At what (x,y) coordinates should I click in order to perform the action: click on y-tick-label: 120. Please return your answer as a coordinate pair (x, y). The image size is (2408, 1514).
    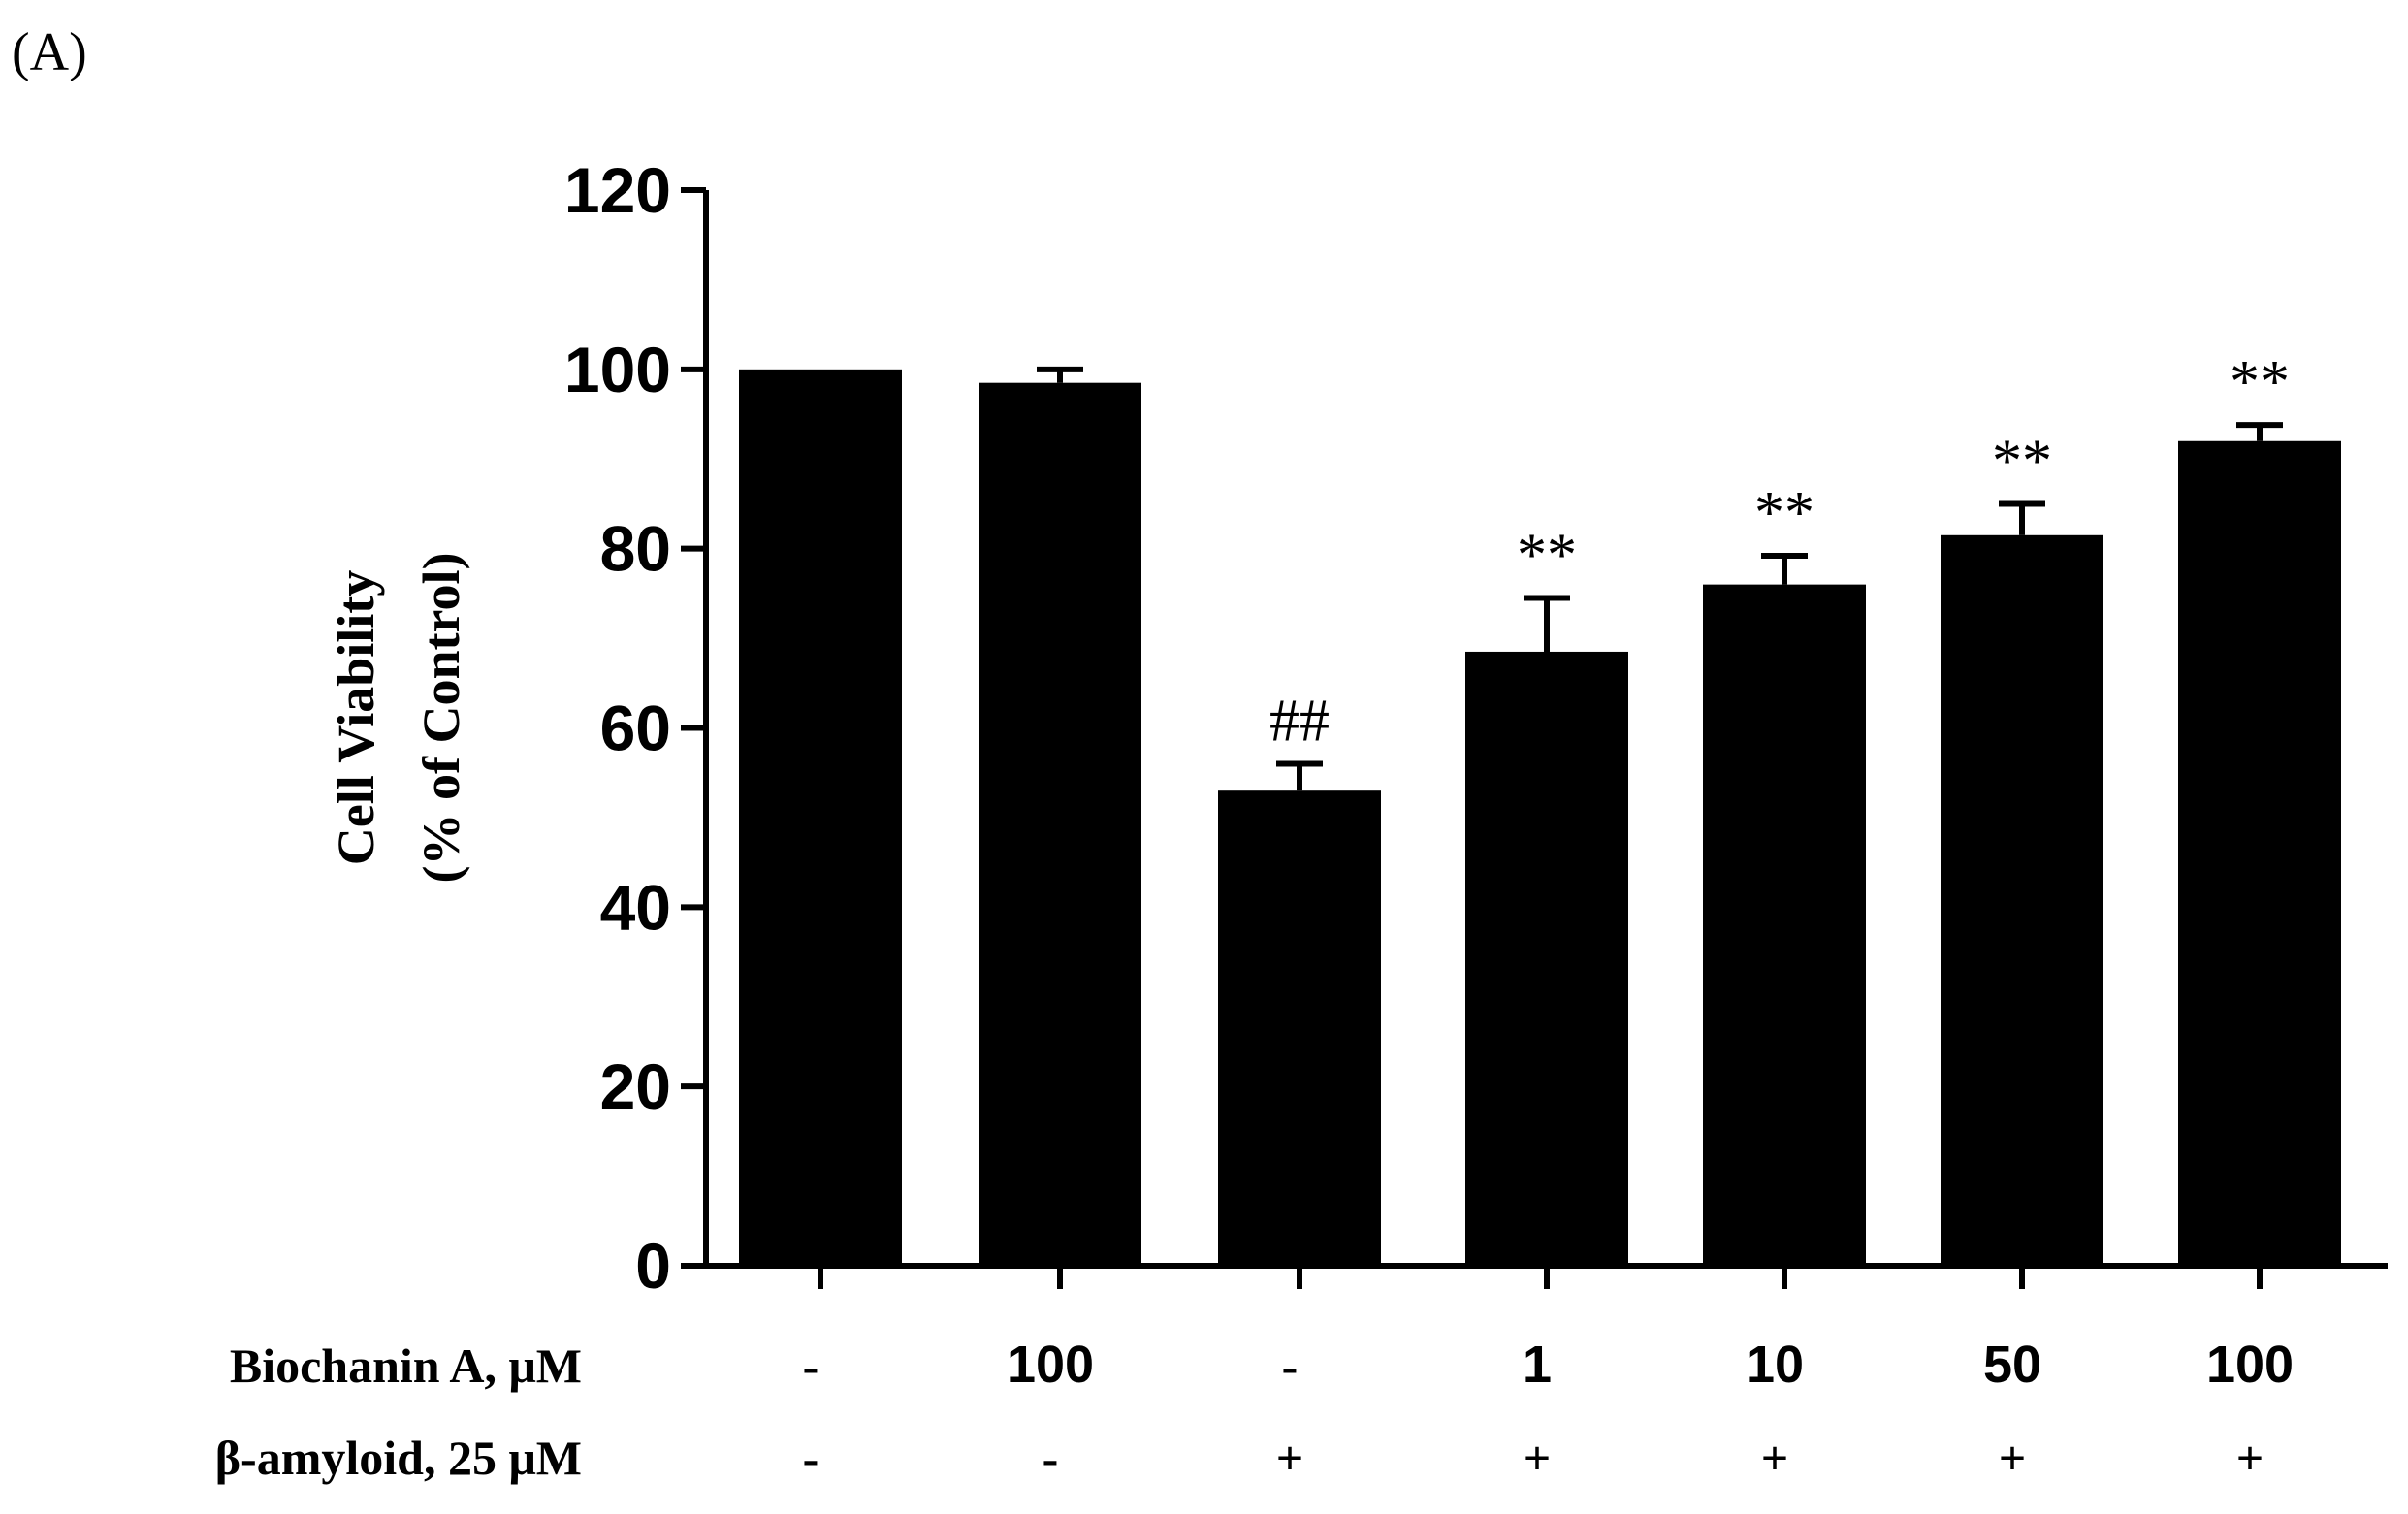
    Looking at the image, I should click on (617, 190).